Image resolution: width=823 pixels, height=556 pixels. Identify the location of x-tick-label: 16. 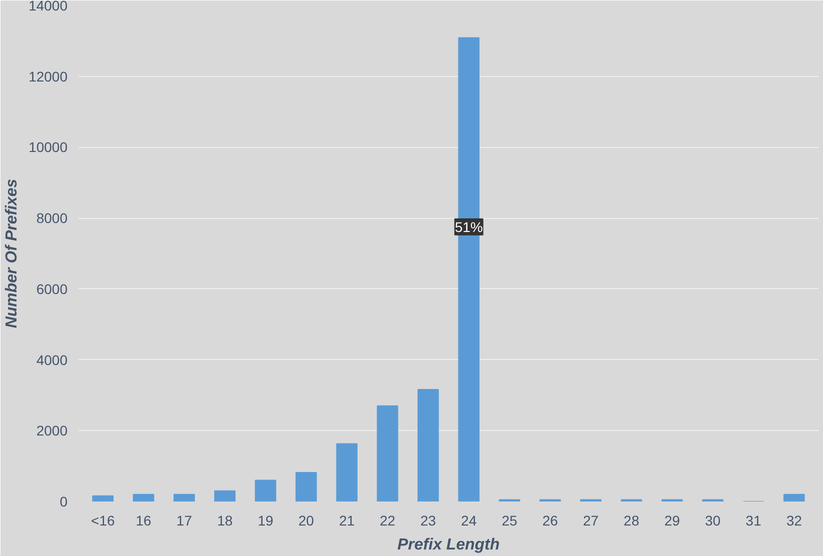
(144, 520).